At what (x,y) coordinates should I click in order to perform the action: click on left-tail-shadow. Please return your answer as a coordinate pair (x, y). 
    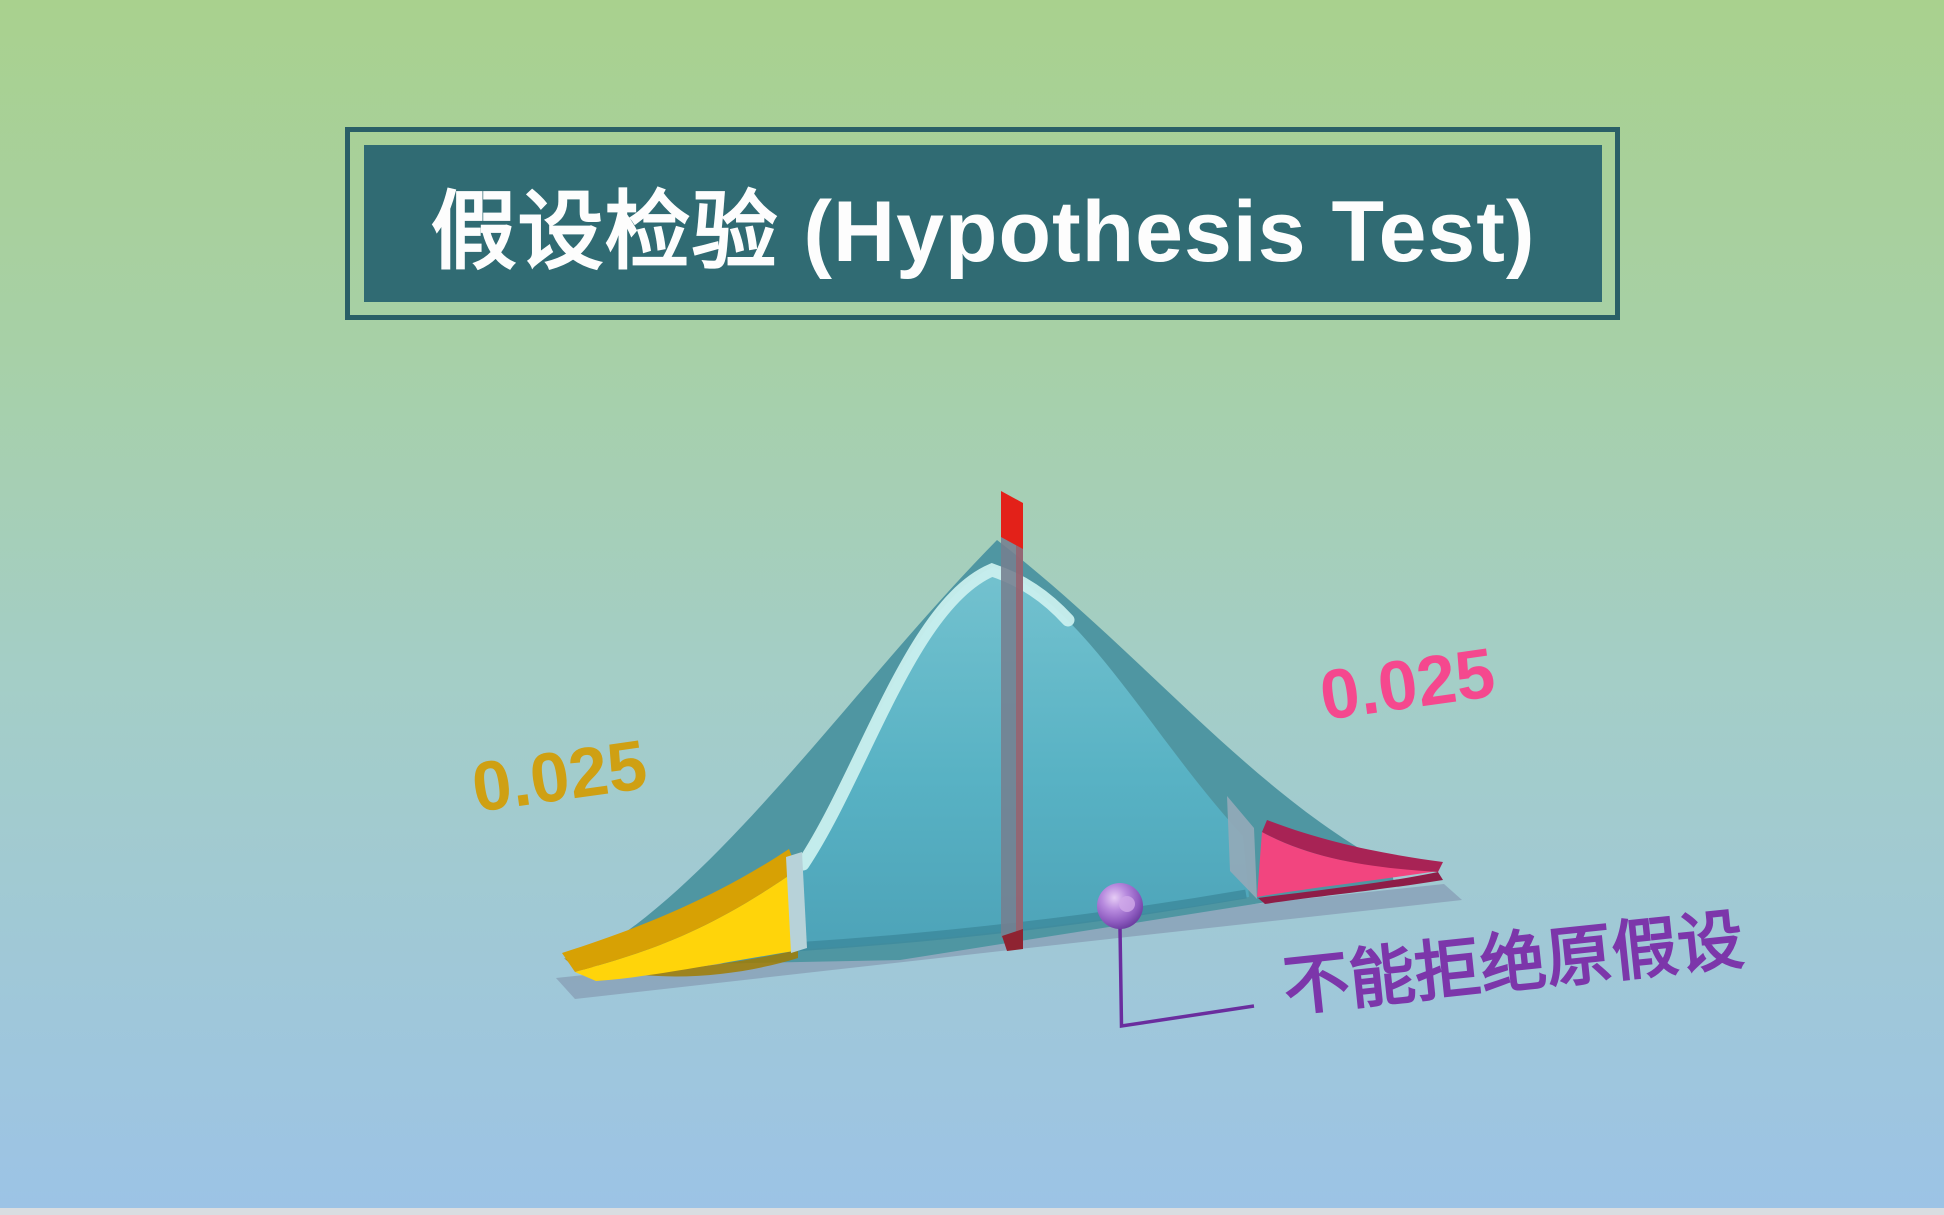
    Looking at the image, I should click on (681, 963).